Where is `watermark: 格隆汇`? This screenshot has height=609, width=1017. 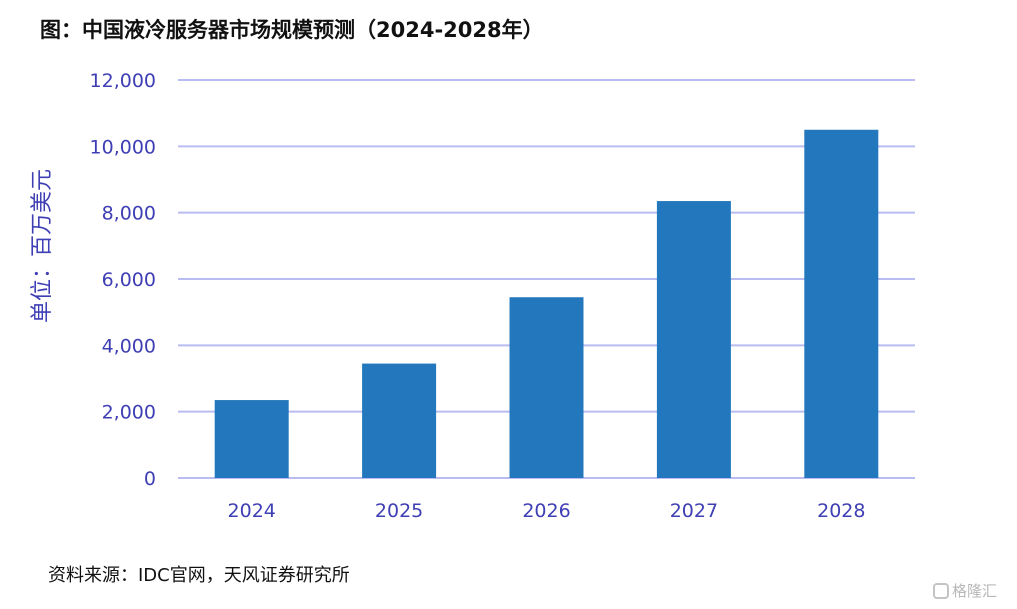 watermark: 格隆汇 is located at coordinates (964, 590).